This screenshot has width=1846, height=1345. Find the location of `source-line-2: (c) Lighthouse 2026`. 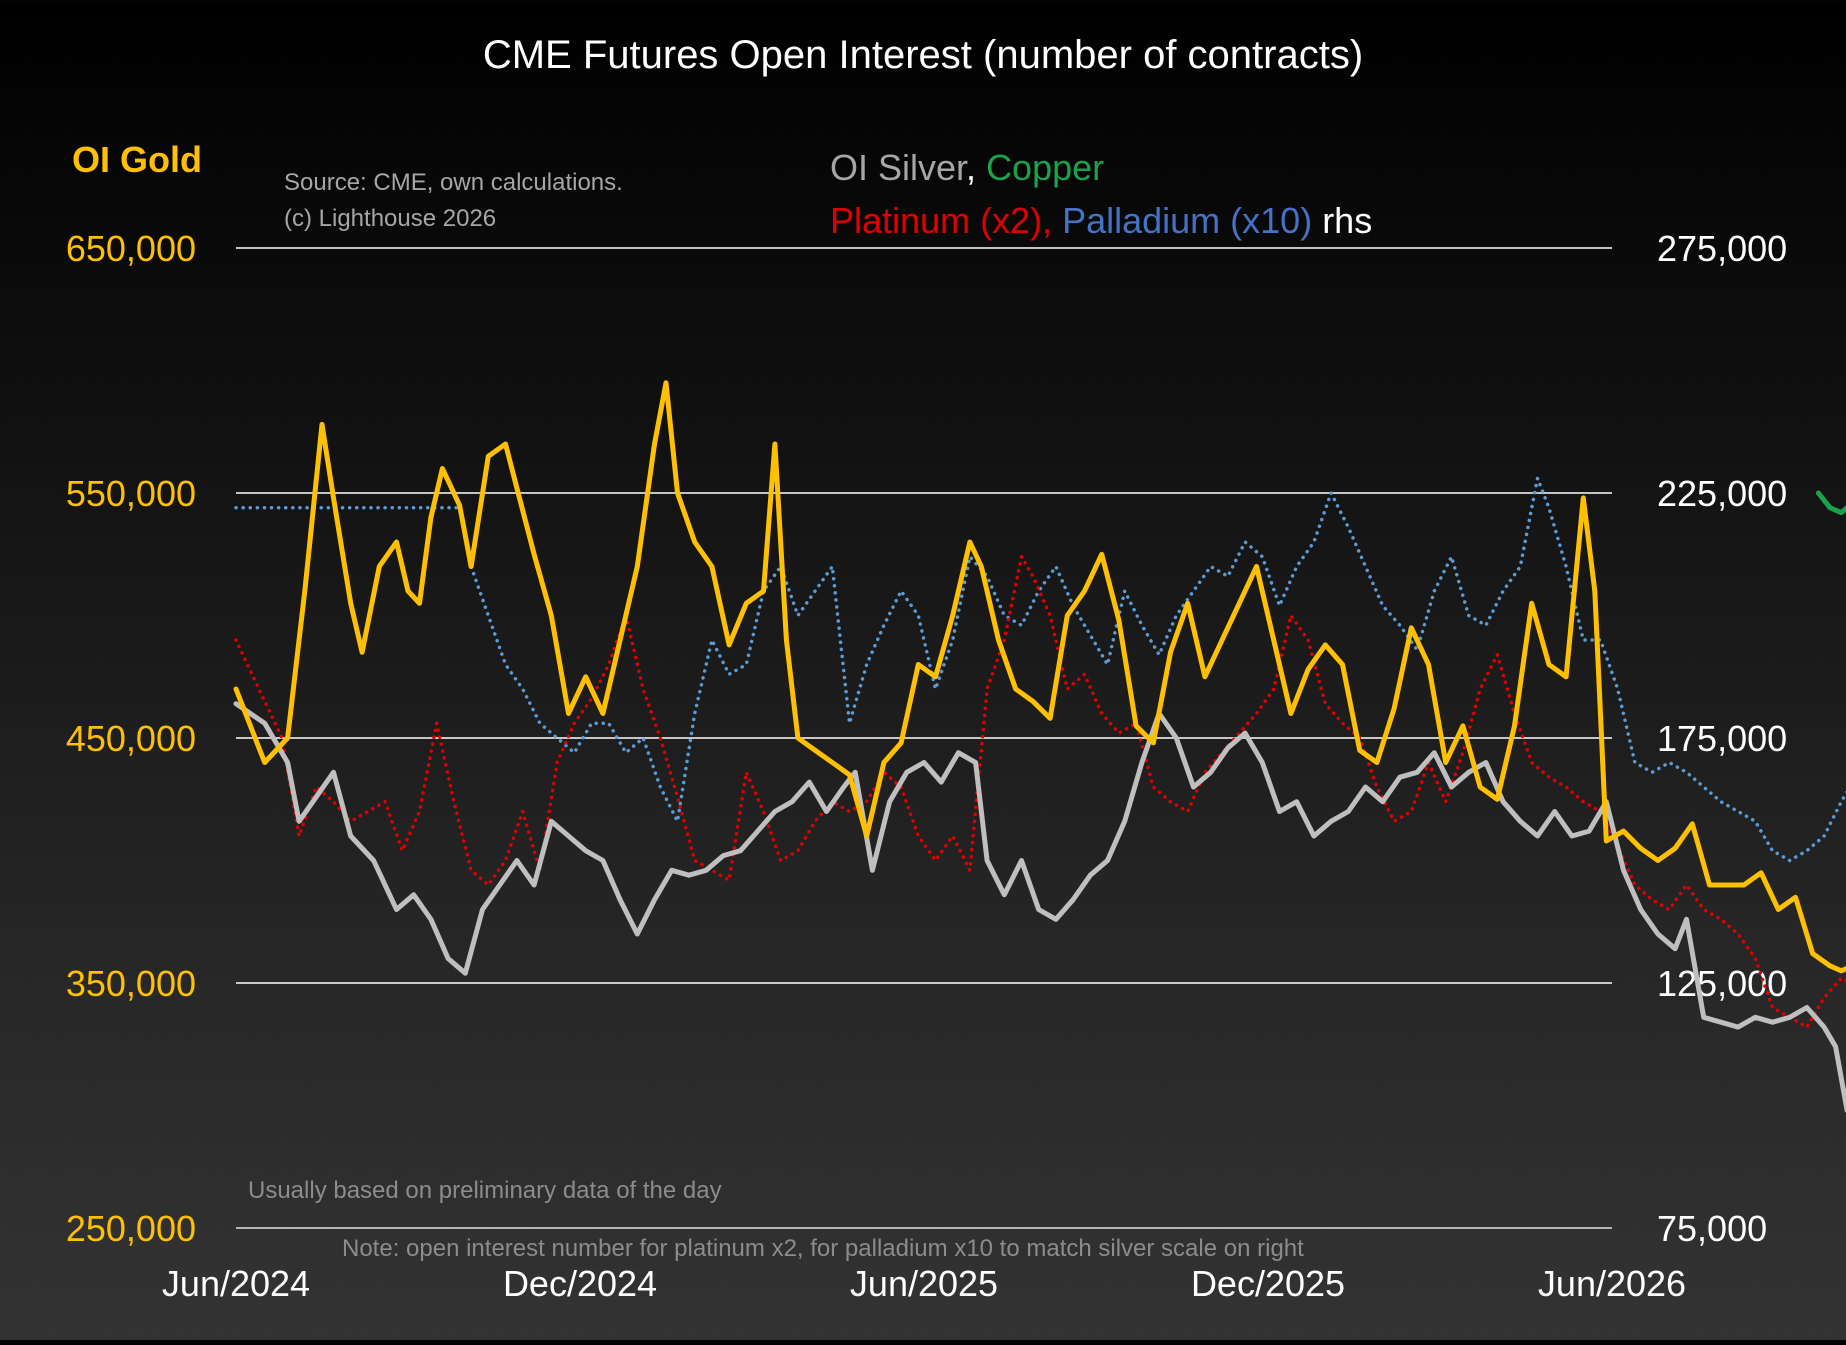

source-line-2: (c) Lighthouse 2026 is located at coordinates (390, 218).